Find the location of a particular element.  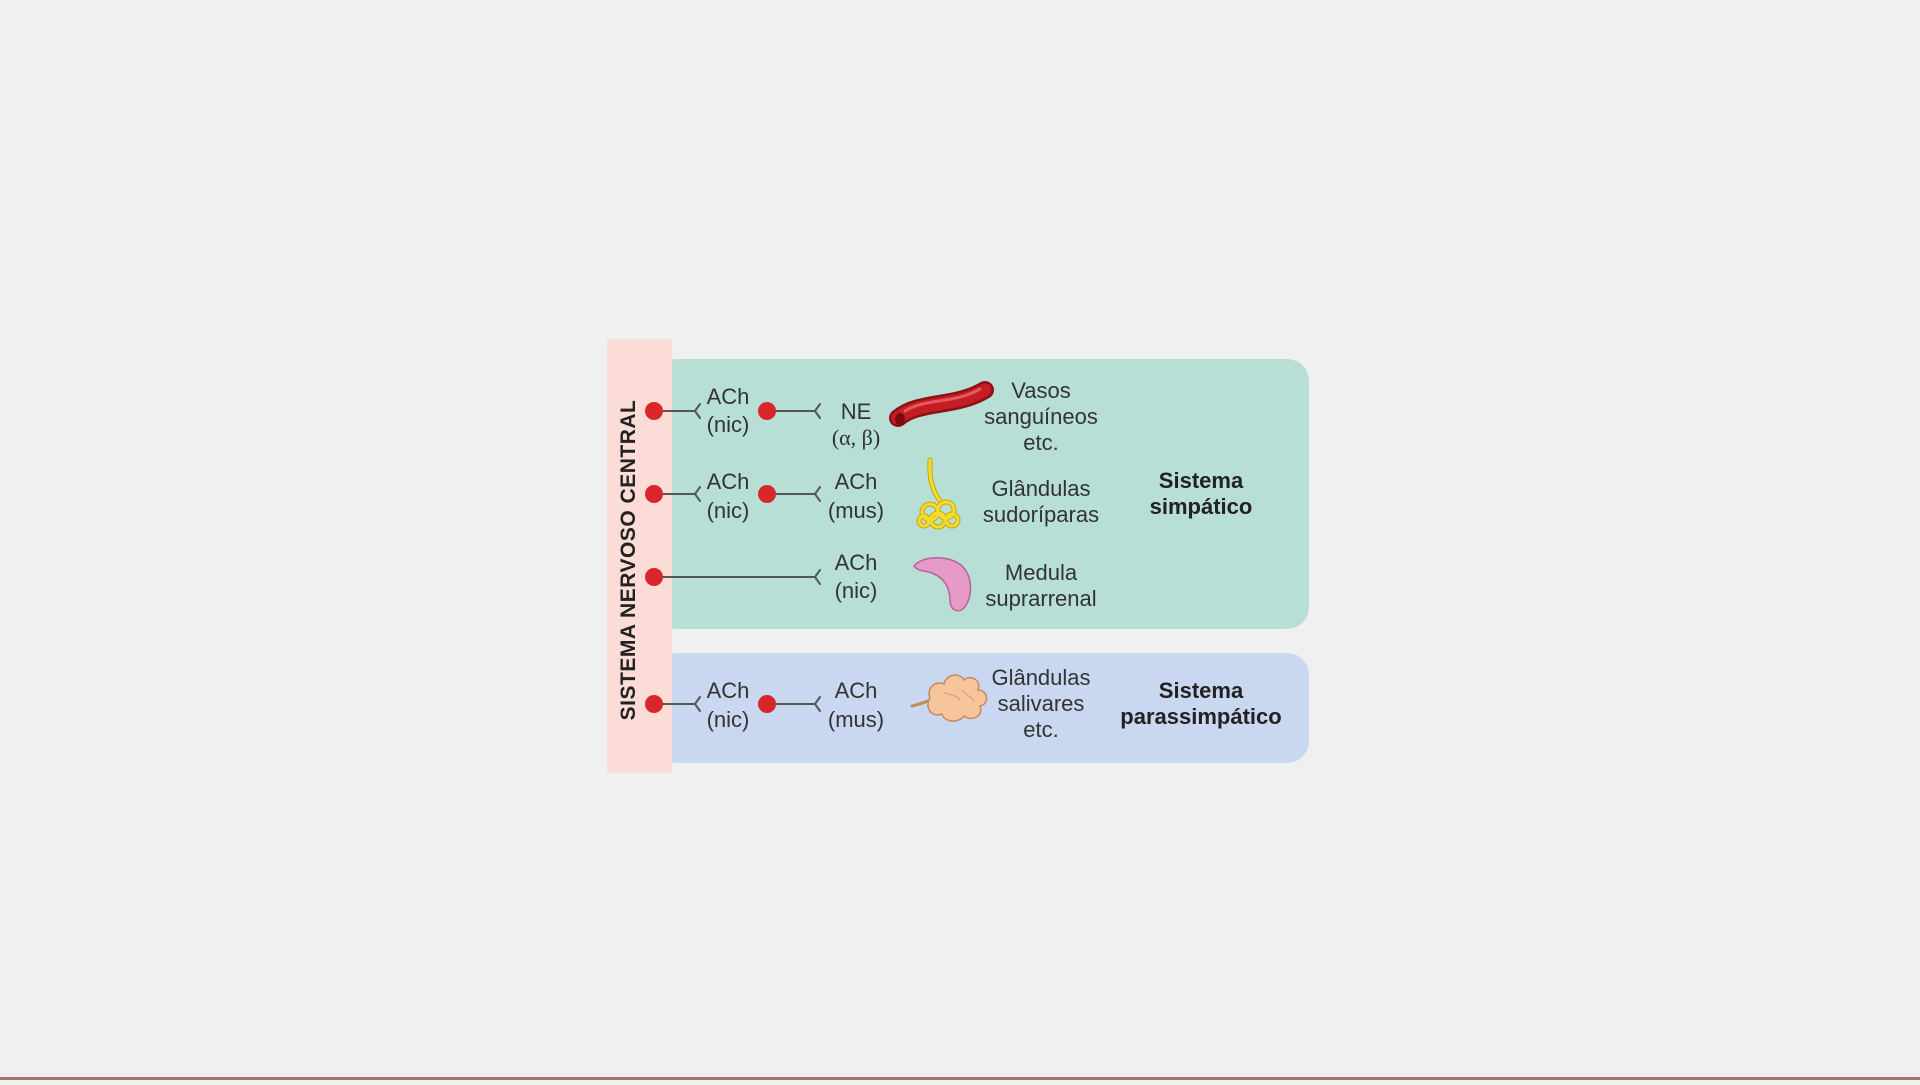

parasympathetic-panel is located at coordinates (982, 708).